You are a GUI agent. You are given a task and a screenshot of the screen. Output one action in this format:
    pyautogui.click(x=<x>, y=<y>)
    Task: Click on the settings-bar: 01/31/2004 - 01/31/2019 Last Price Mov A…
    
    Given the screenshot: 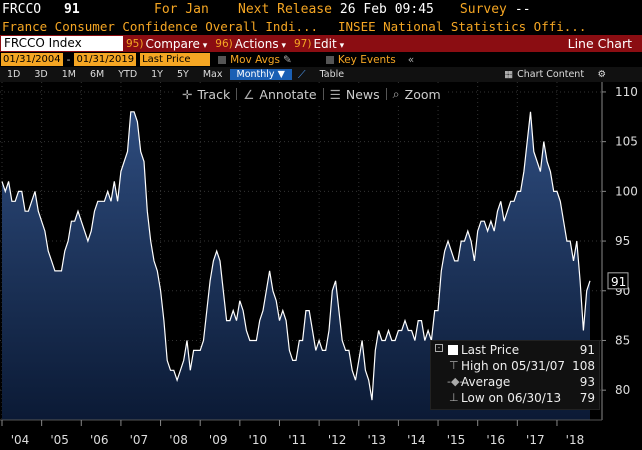 What is the action you would take?
    pyautogui.click(x=321, y=59)
    